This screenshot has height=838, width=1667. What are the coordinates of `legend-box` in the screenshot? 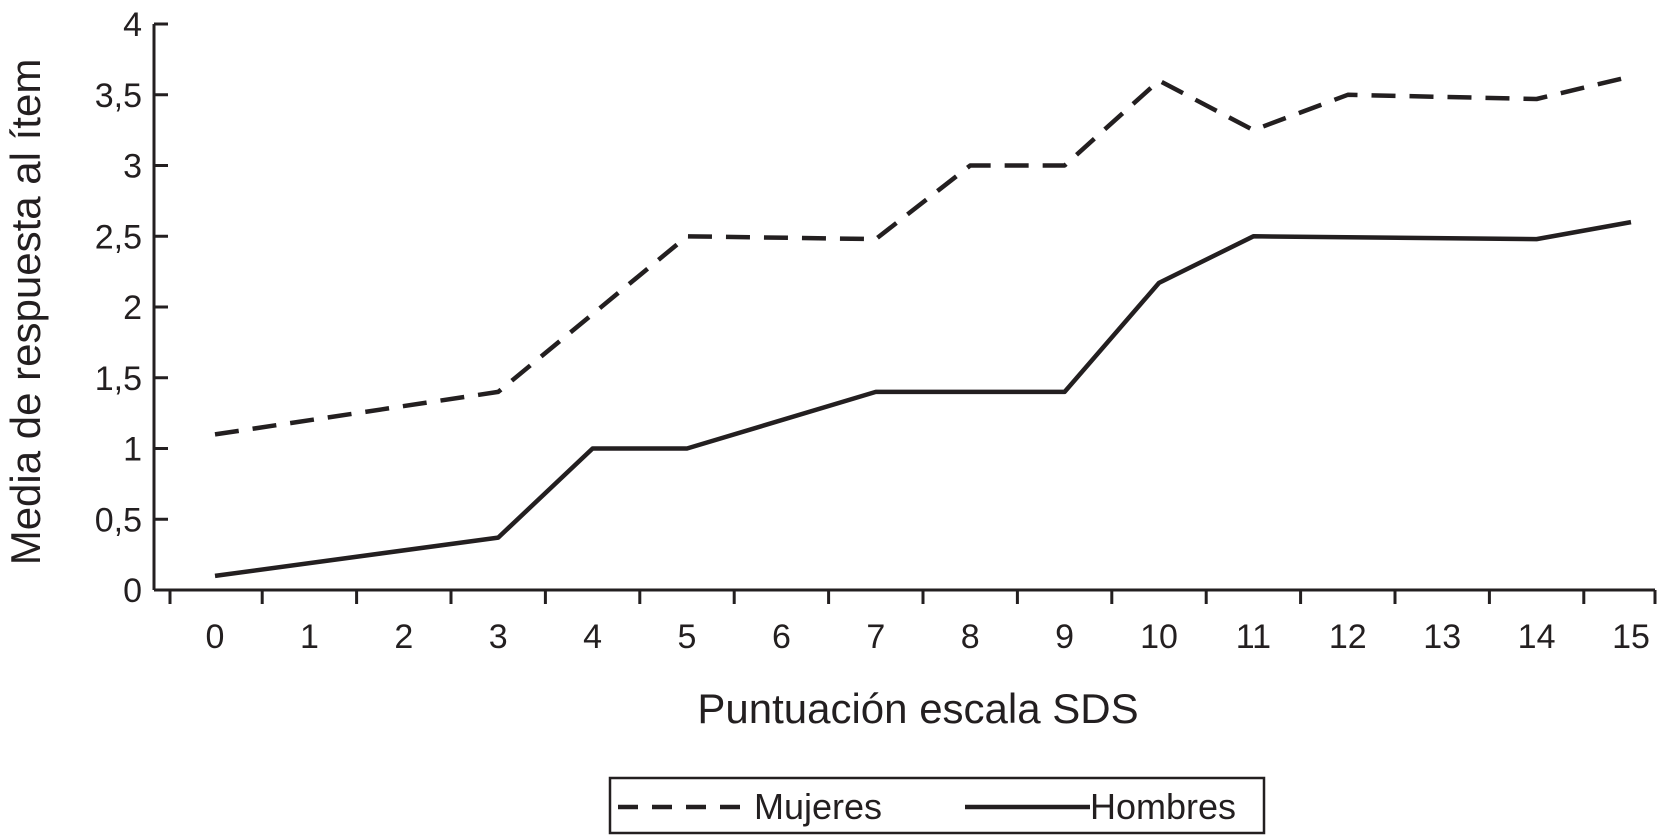 It's located at (937, 805).